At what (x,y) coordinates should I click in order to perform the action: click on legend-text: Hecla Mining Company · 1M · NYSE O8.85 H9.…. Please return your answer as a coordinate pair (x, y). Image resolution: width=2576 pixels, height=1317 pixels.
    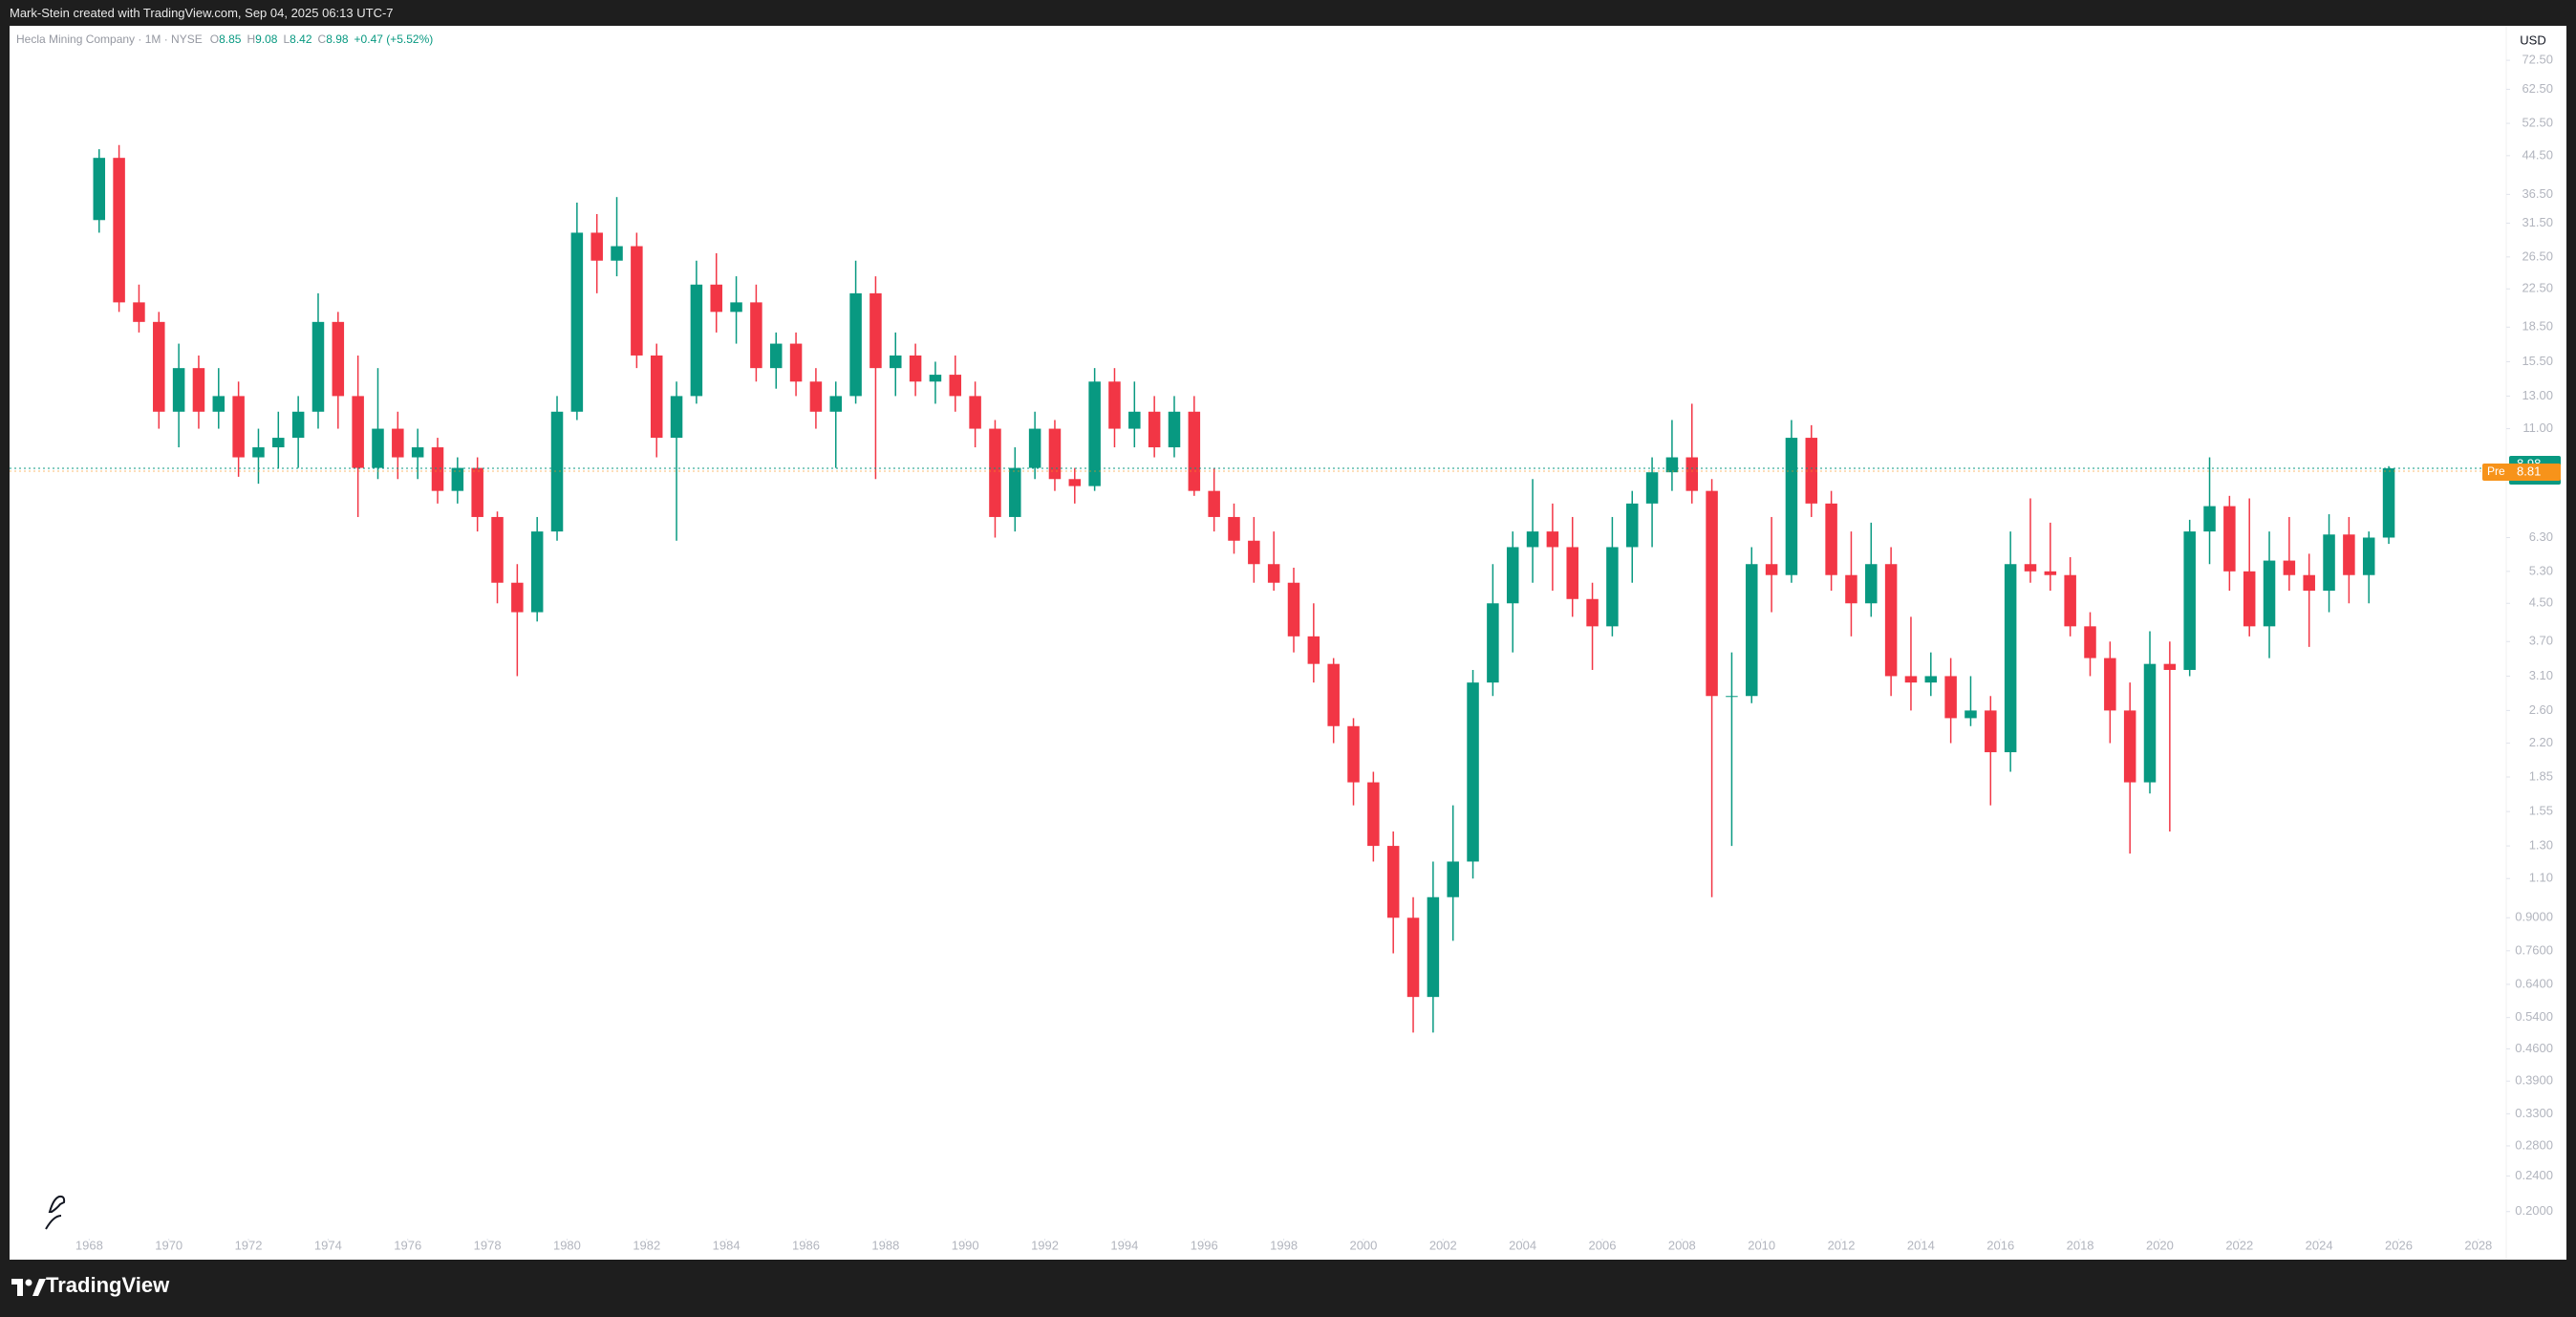
    Looking at the image, I should click on (224, 39).